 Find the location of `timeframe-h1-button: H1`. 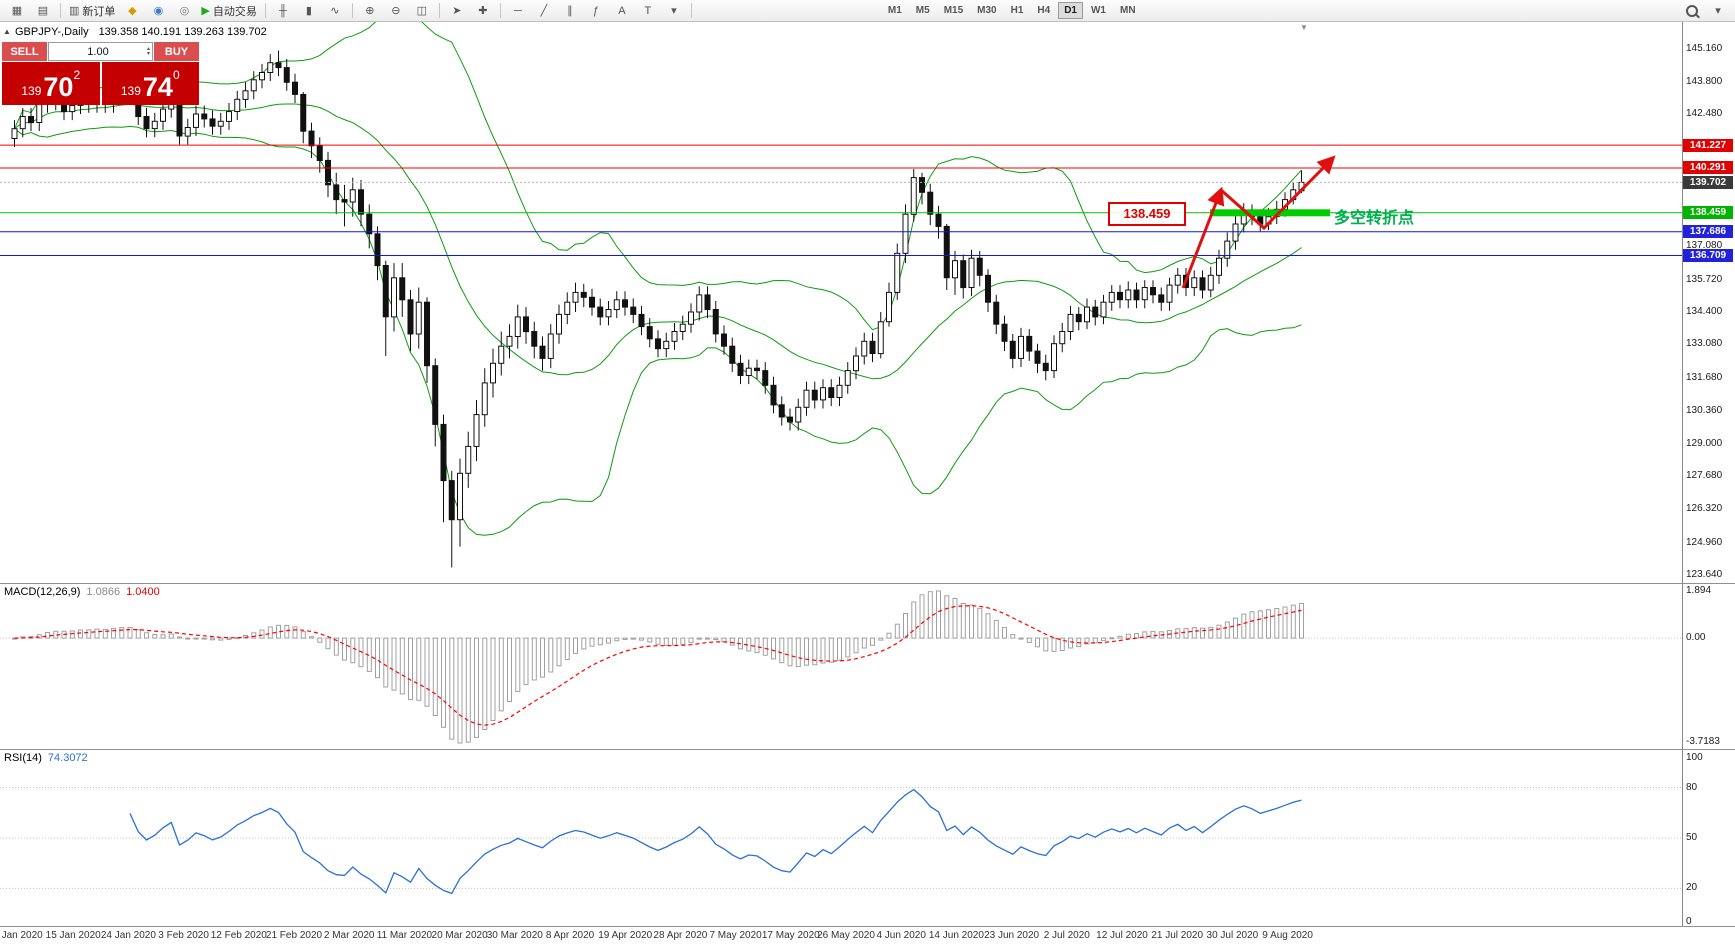

timeframe-h1-button: H1 is located at coordinates (1017, 10).